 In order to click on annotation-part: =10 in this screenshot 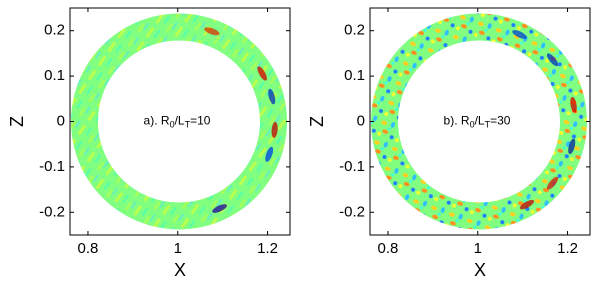, I will do `click(200, 121)`.